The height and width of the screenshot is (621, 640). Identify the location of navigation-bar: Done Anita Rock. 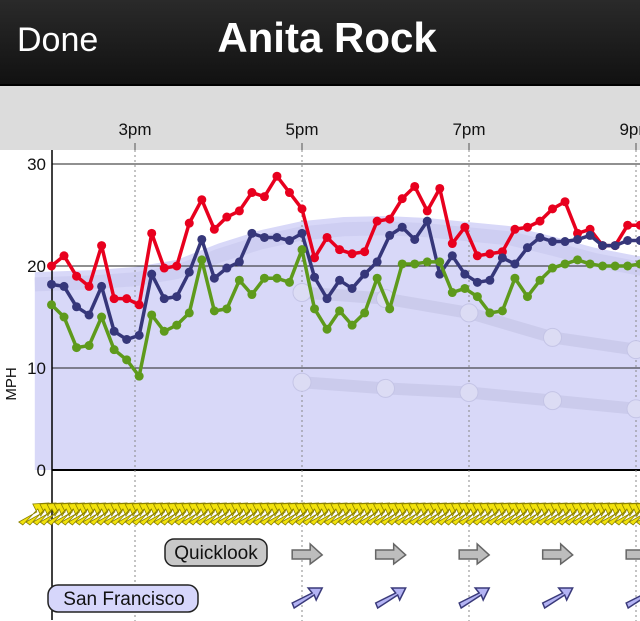
(320, 43).